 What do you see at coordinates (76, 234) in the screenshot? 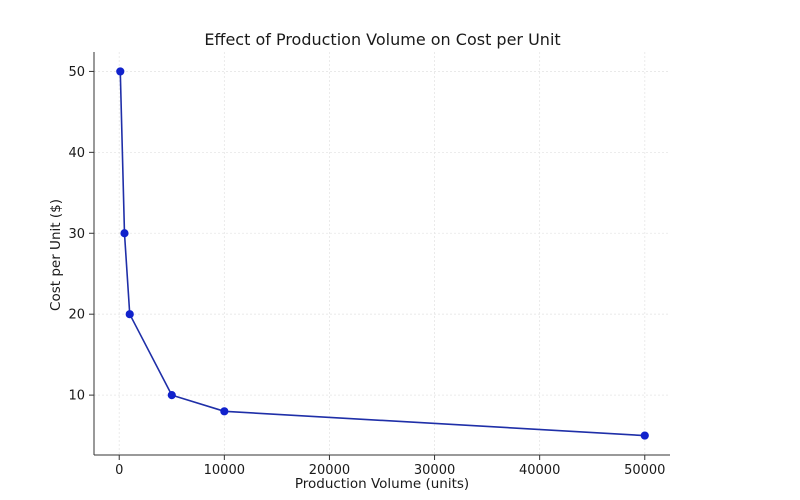
I see `y-tick-label: 30` at bounding box center [76, 234].